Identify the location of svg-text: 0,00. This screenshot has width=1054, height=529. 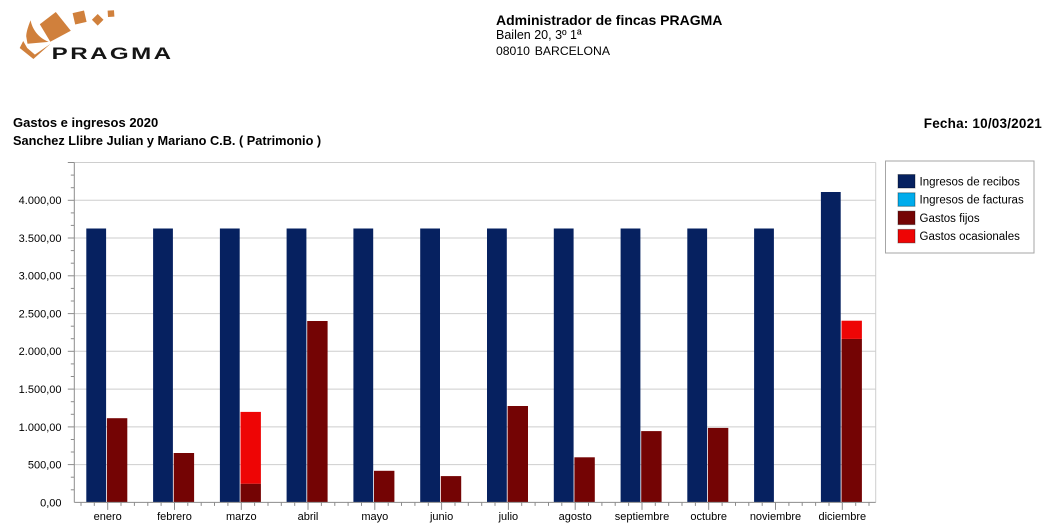
(50, 503).